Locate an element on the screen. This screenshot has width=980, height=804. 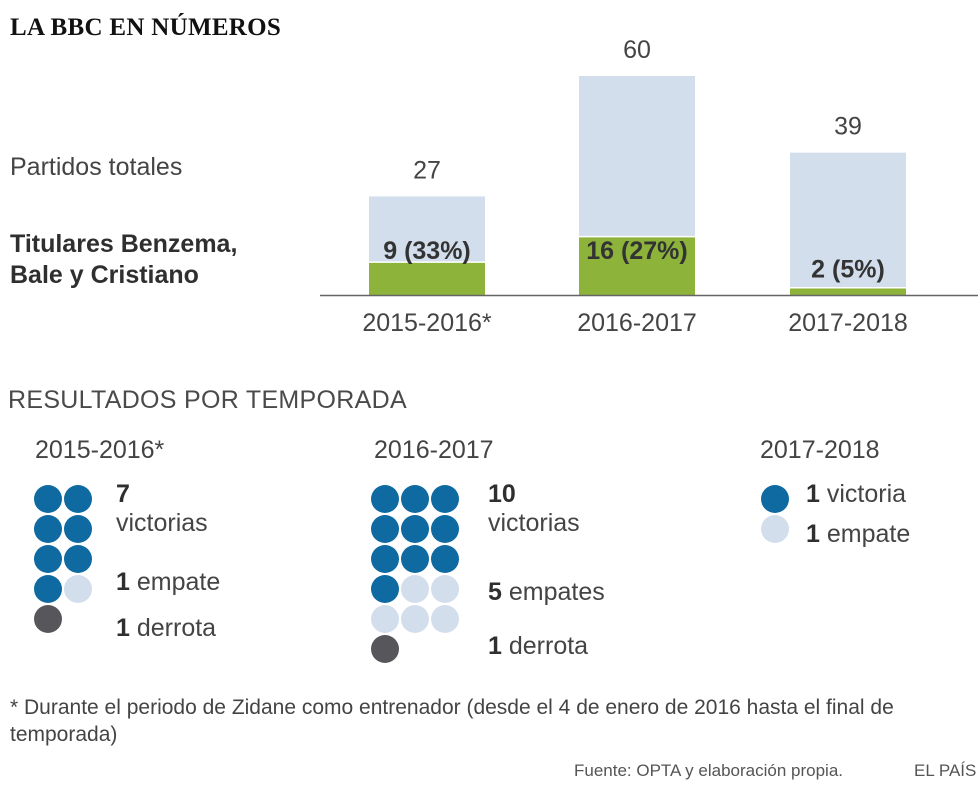
wins-count: 7 is located at coordinates (123, 494).